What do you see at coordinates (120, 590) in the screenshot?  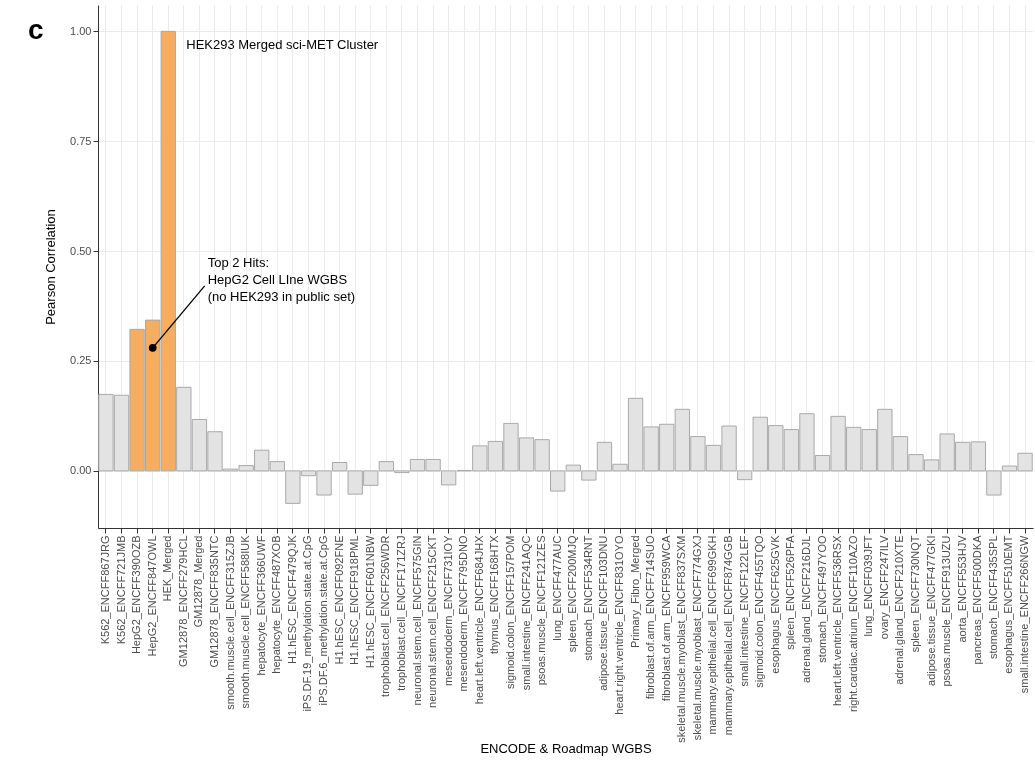 I see `x-tick-label: K562_ENCFF721JMB` at bounding box center [120, 590].